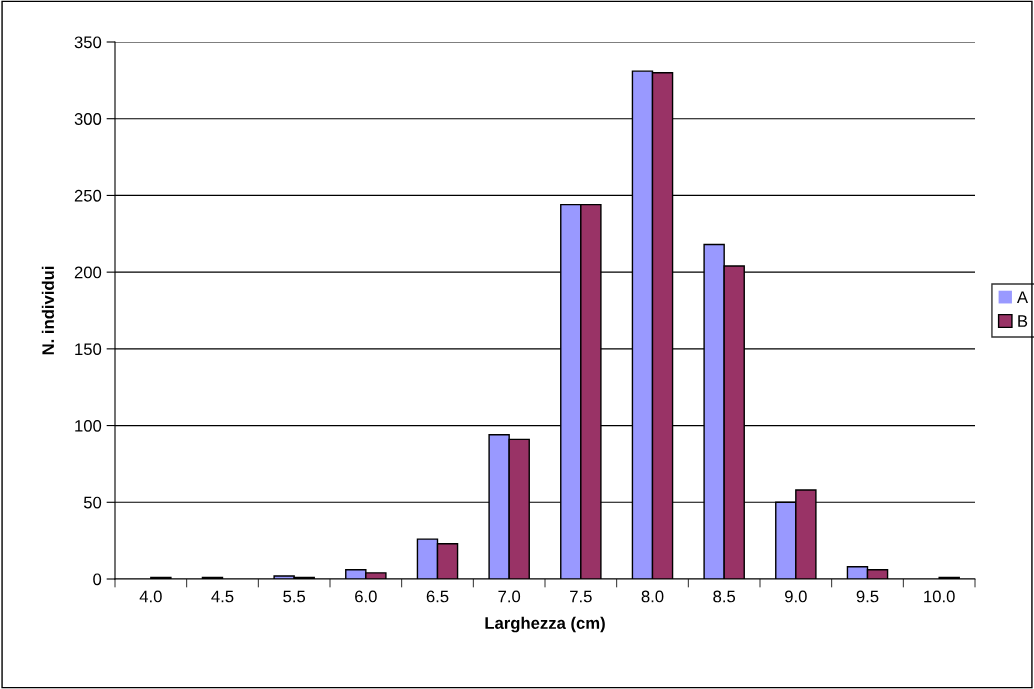 This screenshot has width=1034, height=689. Describe the element at coordinates (509, 596) in the screenshot. I see `x-tick-label: 7.0` at that location.